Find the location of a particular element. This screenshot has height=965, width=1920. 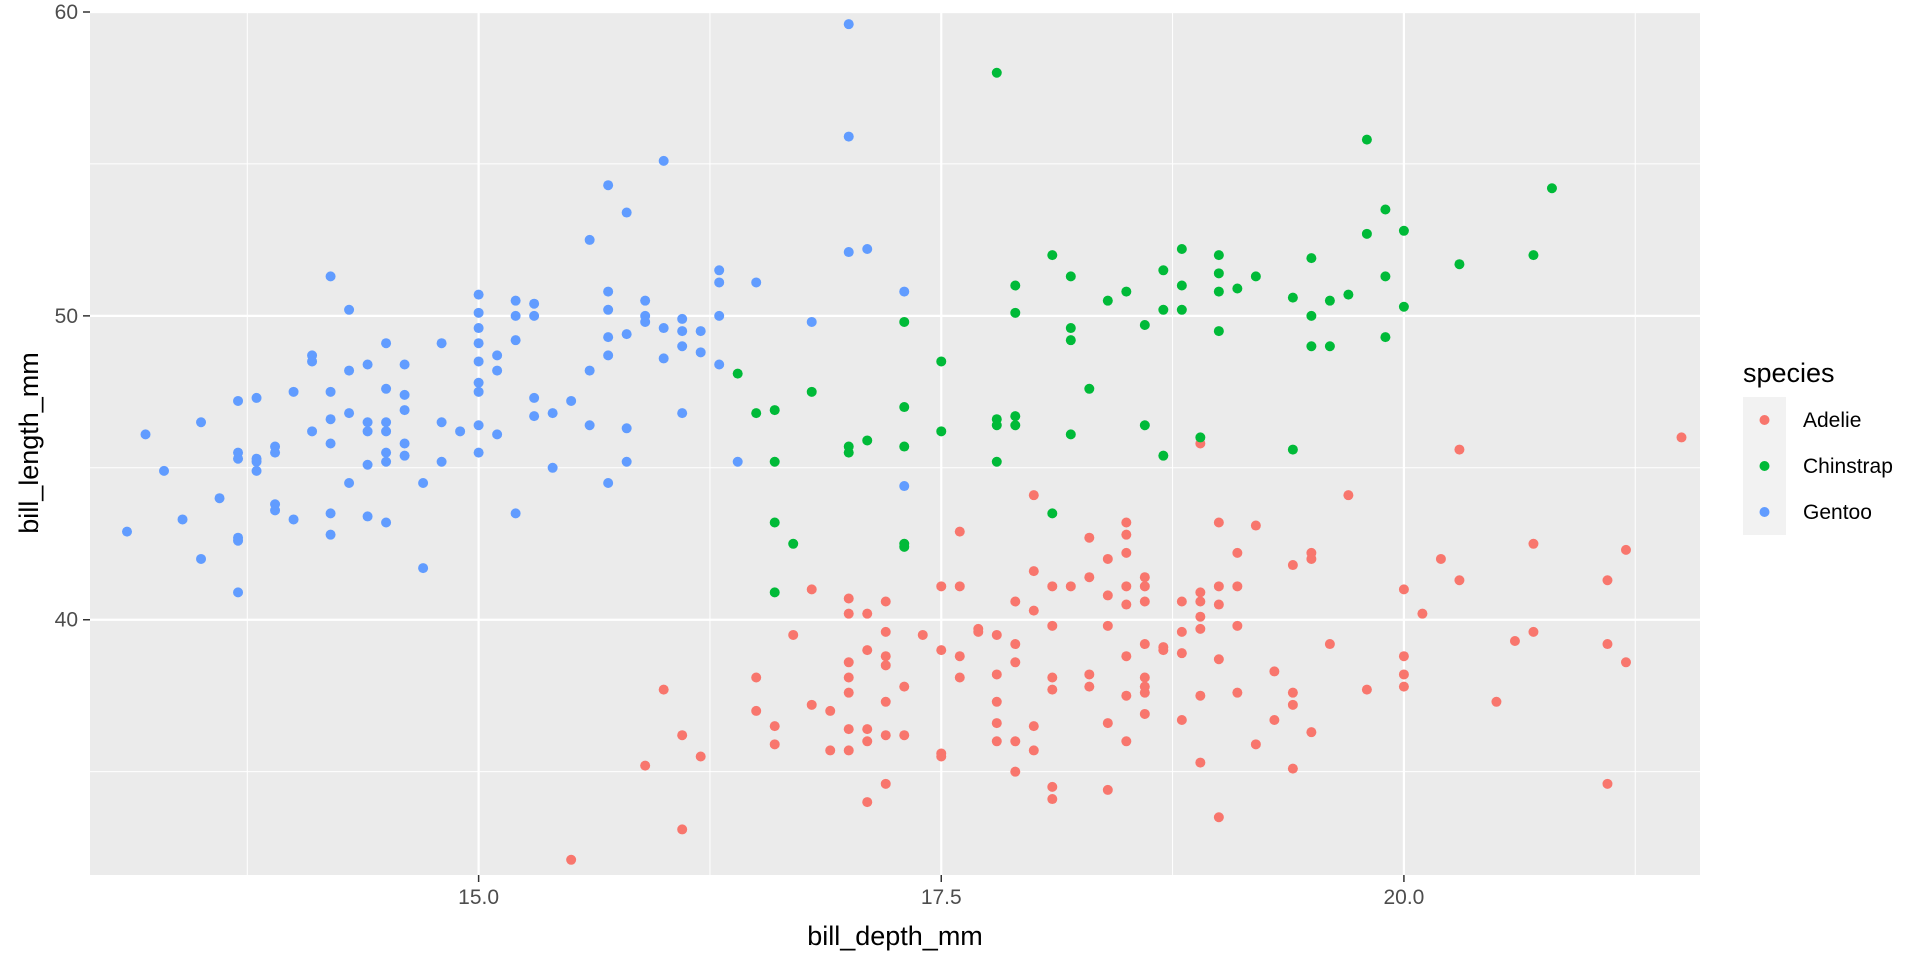

legend-keys: Adelie Chinstrap Gentoo is located at coordinates (1818, 466).